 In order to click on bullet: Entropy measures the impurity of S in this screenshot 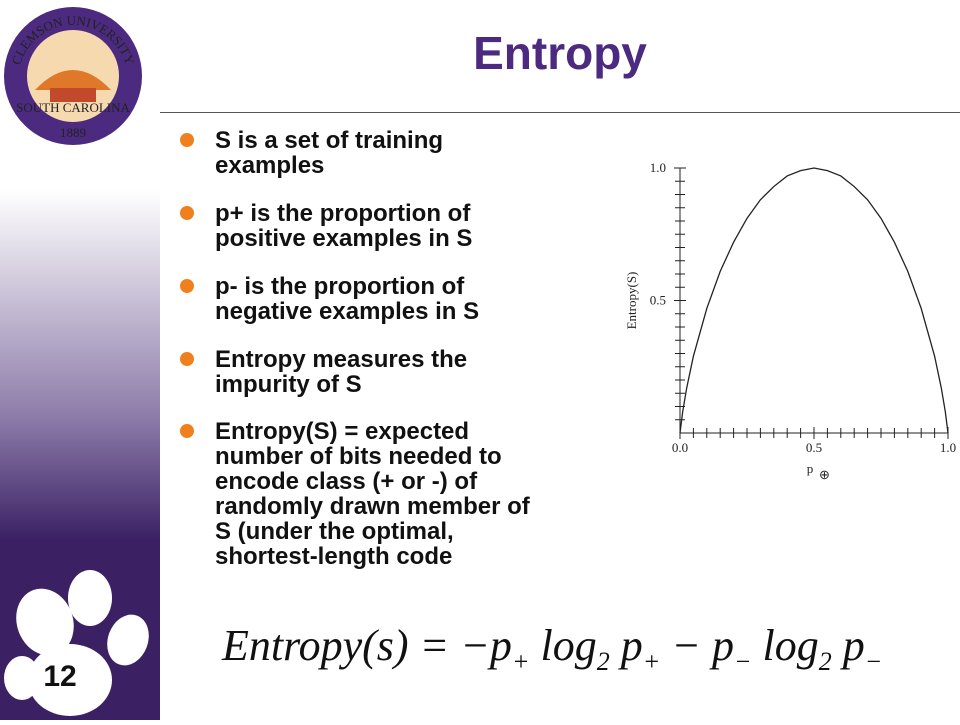, I will do `click(323, 372)`.